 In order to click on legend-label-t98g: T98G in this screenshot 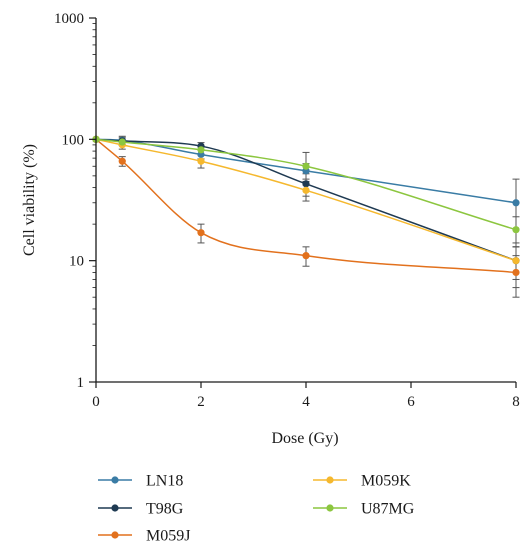, I will do `click(165, 509)`.